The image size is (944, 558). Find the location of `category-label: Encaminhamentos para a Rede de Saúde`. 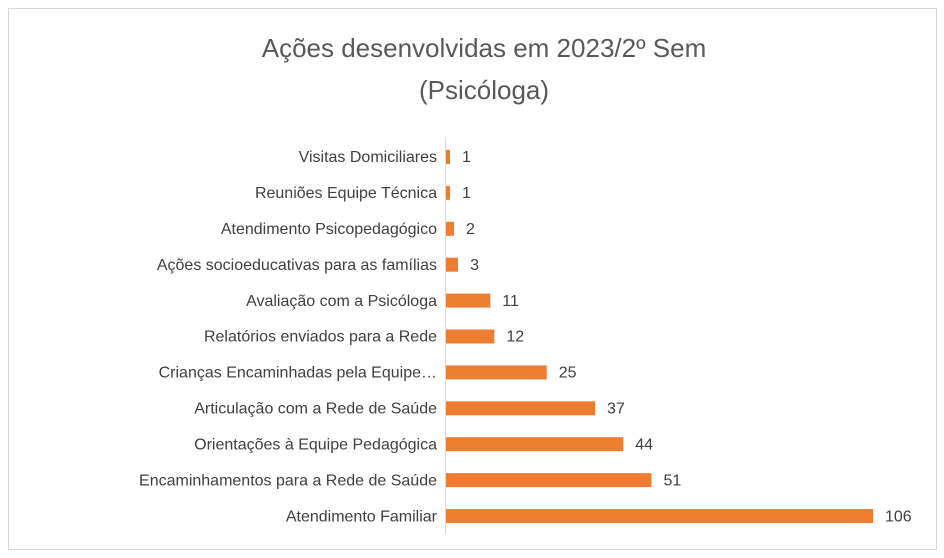

category-label: Encaminhamentos para a Rede de Saúde is located at coordinates (288, 480).